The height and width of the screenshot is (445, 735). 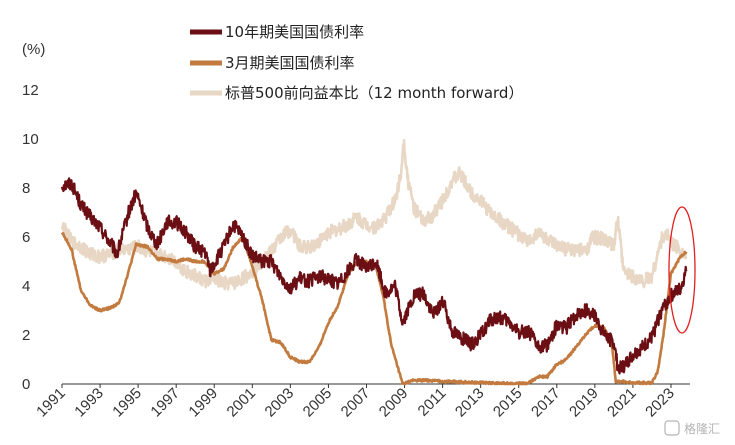 What do you see at coordinates (51, 403) in the screenshot?
I see `x-tick-label: 1991` at bounding box center [51, 403].